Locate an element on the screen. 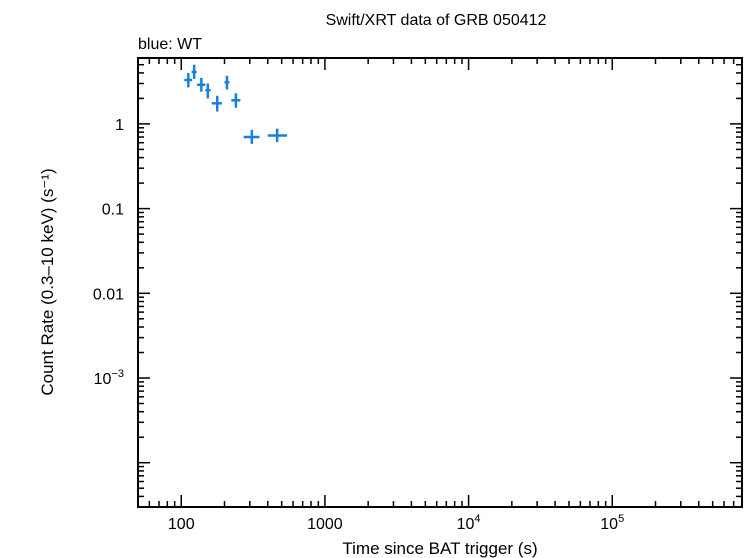 This screenshot has height=558, width=746. y-tick-label: 1 is located at coordinates (119, 125).